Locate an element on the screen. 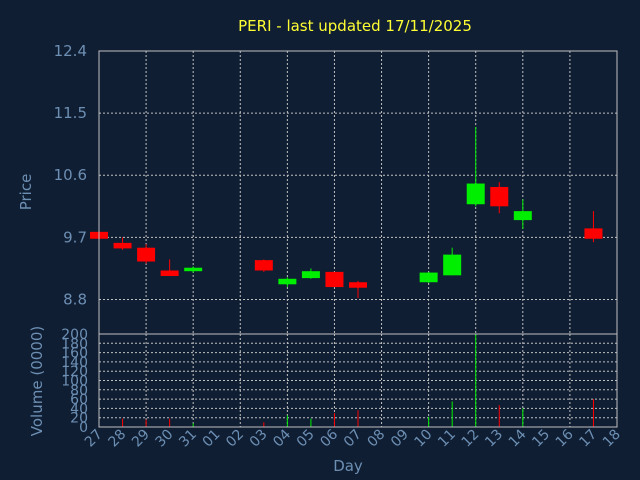 Image resolution: width=640 pixels, height=480 pixels. price-tick-labels: 12.4 11.5 10.6 9.7 8.8 is located at coordinates (70, 175).